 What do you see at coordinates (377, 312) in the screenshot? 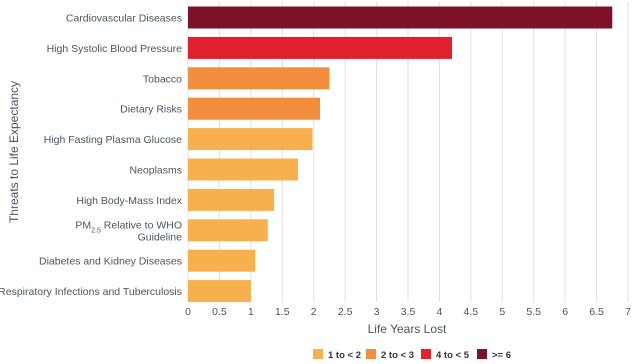
I see `x-tick-label: 3` at bounding box center [377, 312].